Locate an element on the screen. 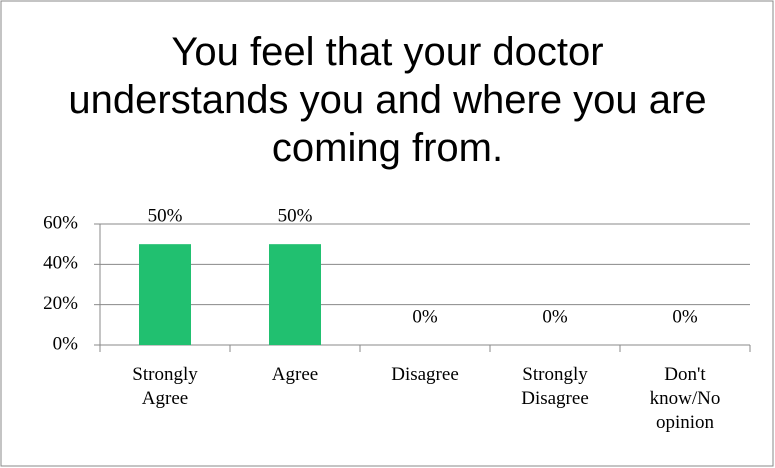 The height and width of the screenshot is (468, 775). x-tick-label: Strongly Disagree is located at coordinates (555, 386).